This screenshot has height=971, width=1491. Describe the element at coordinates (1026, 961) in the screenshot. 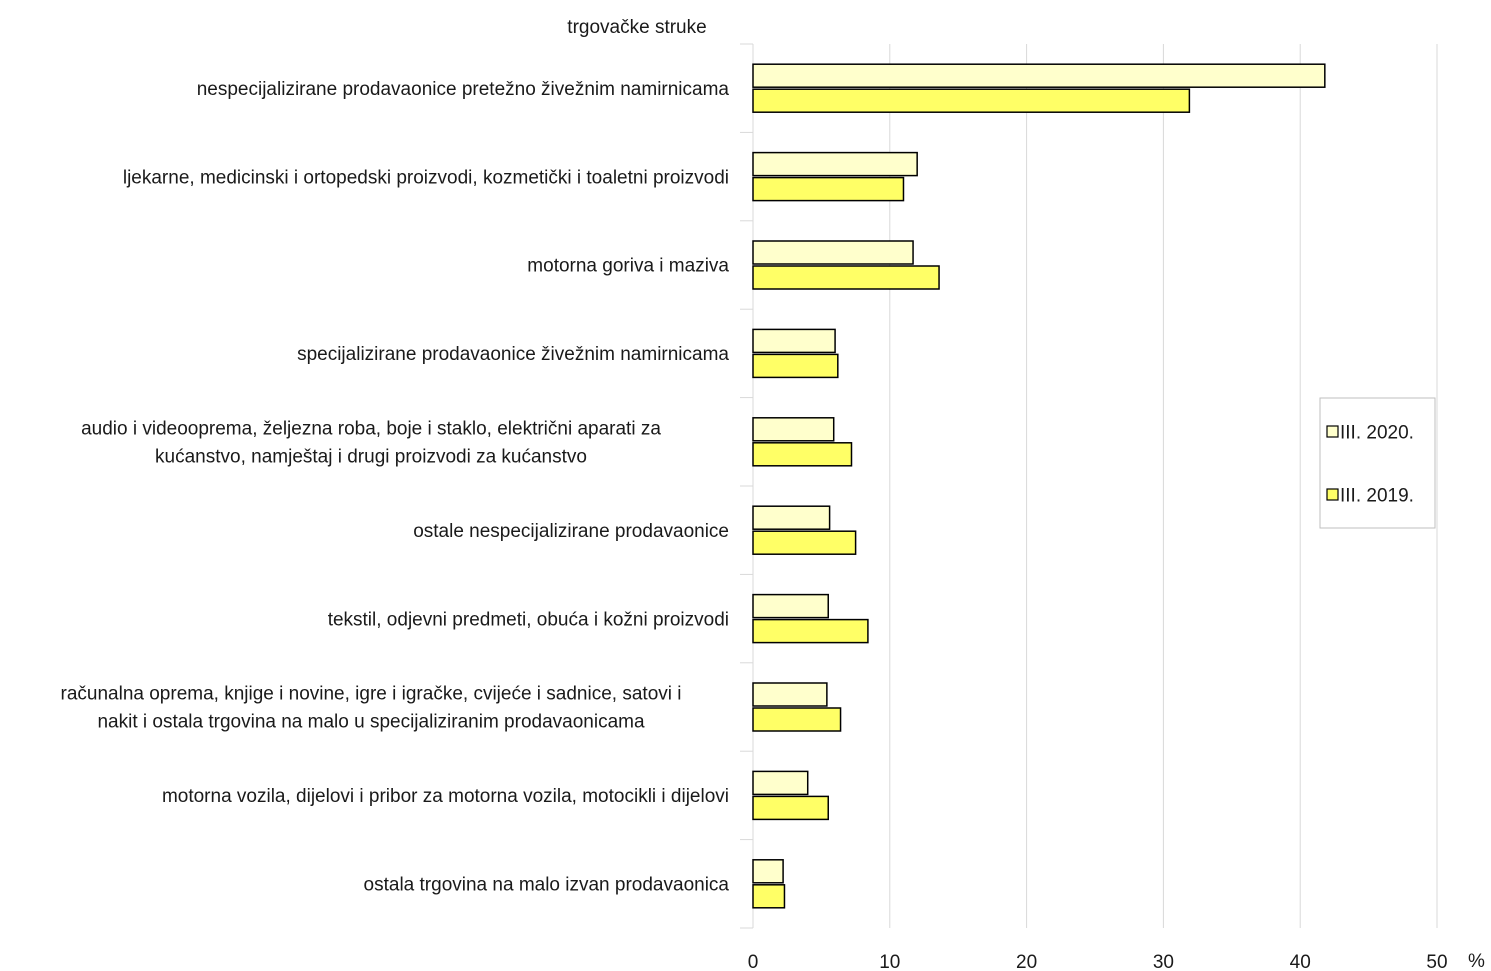

I see `x-tick-label: 20` at that location.